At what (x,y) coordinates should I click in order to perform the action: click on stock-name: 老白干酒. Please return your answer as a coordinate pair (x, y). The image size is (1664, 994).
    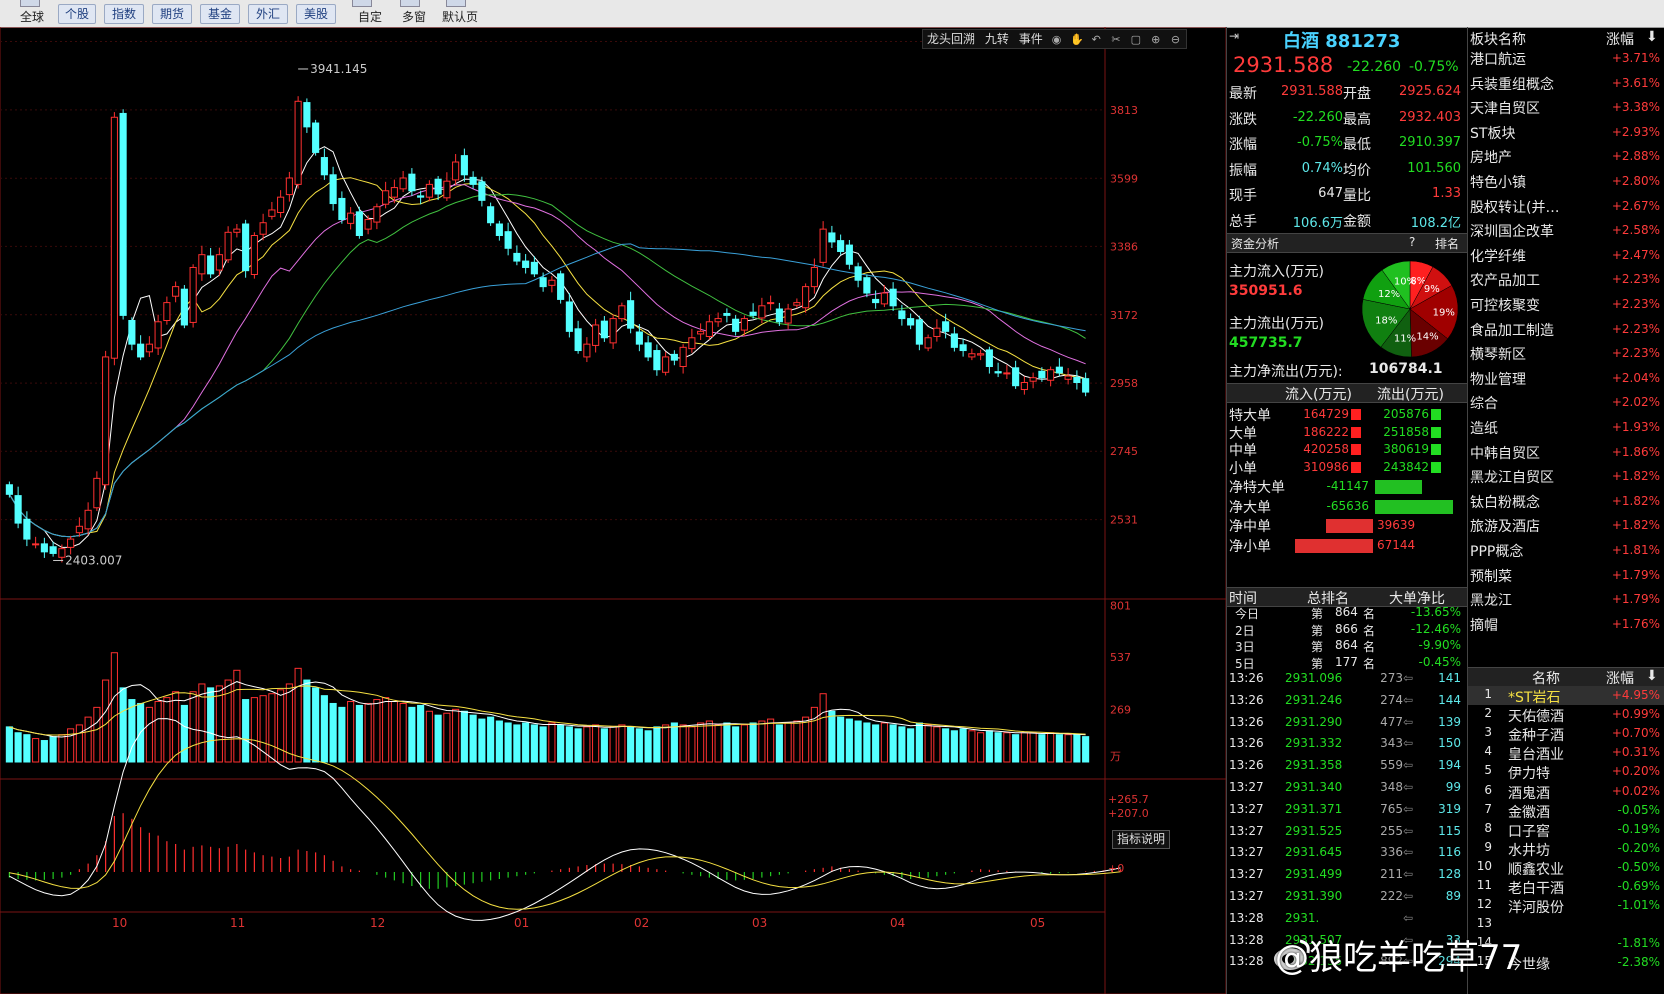
    Looking at the image, I should click on (1536, 889).